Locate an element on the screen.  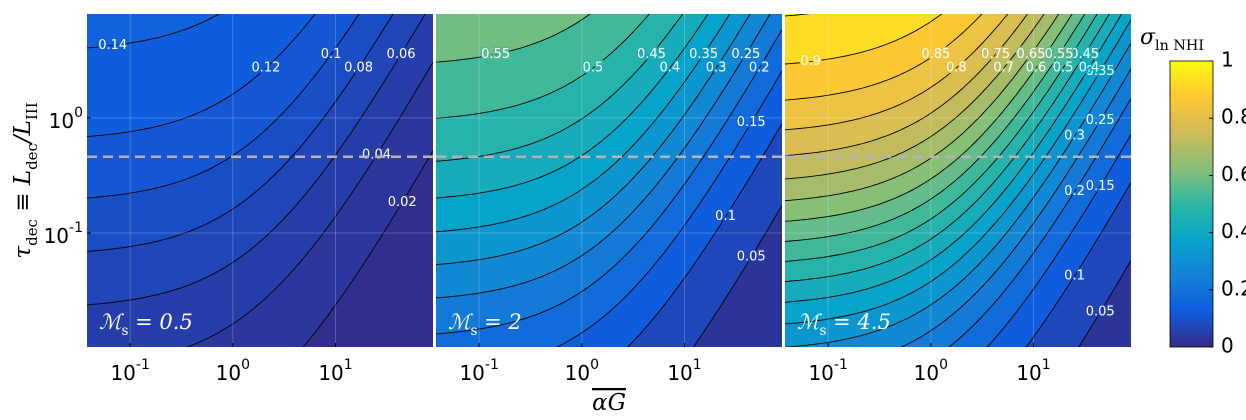
x-axis-label: αG is located at coordinates (609, 403).